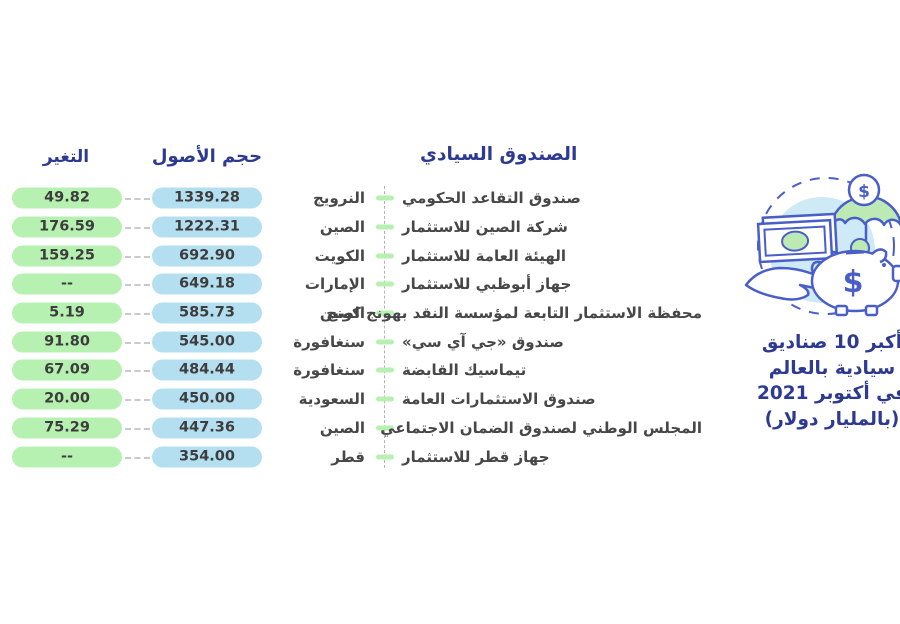 This screenshot has height=624, width=900. I want to click on savings-protection-illustration: $ $, so click(822, 245).